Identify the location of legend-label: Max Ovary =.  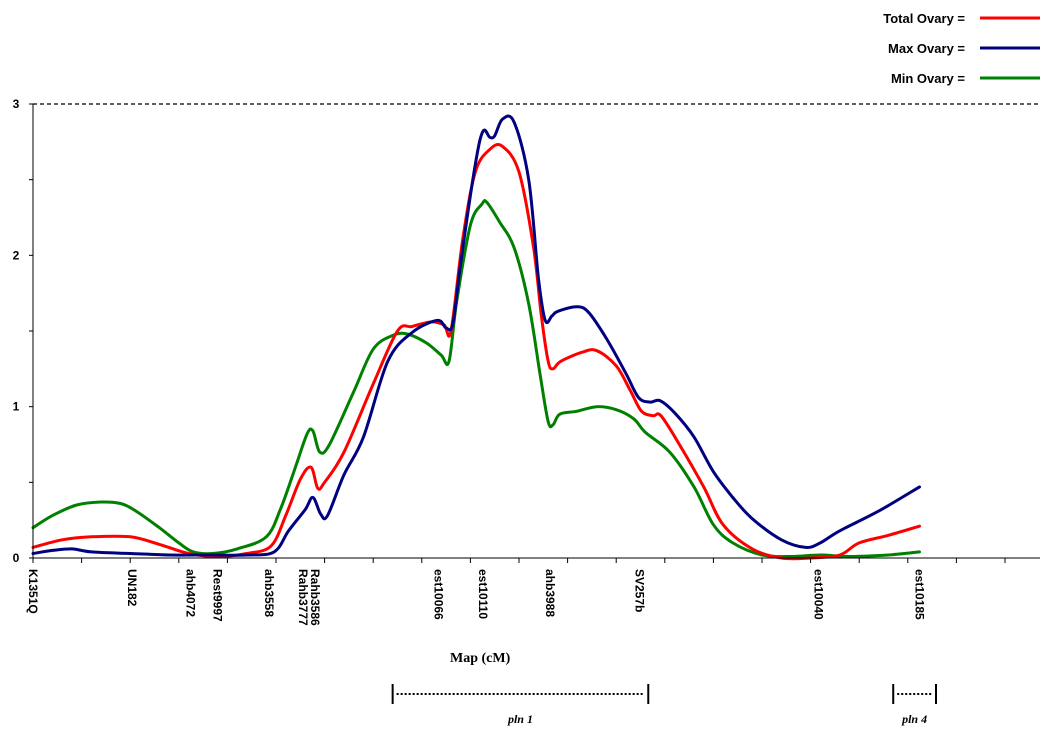
(926, 48).